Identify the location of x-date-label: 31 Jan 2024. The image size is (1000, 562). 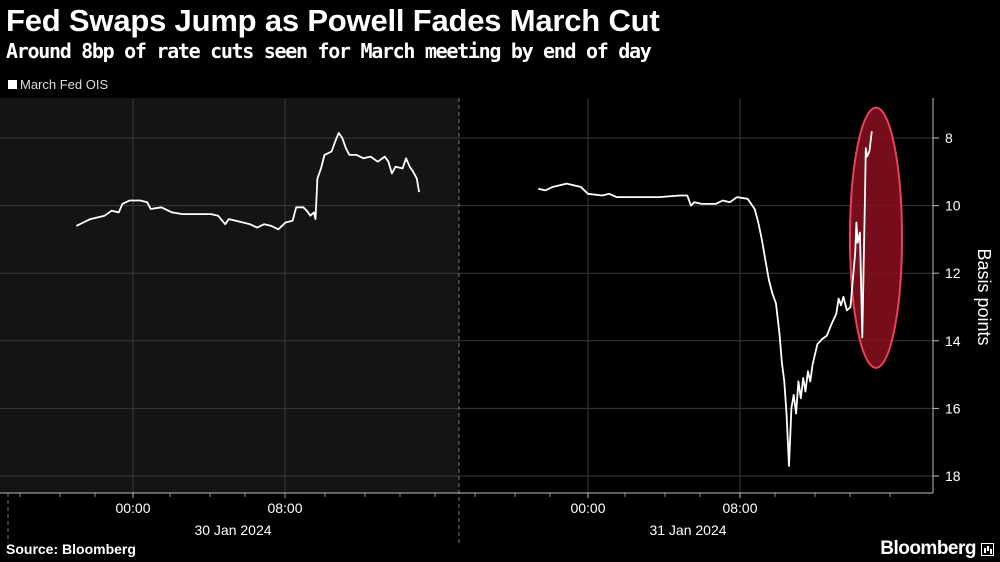
(687, 530).